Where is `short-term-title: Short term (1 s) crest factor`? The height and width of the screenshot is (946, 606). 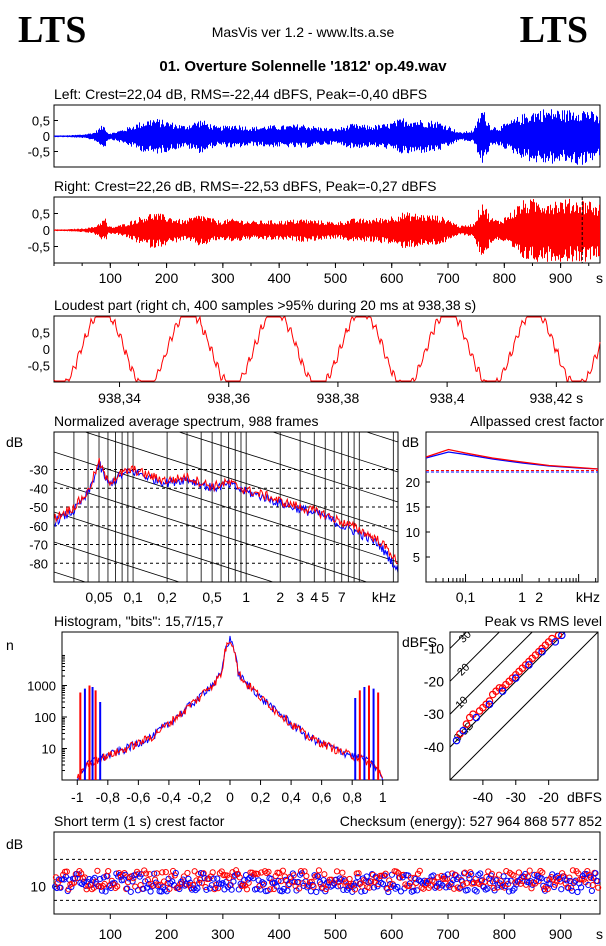 short-term-title: Short term (1 s) crest factor is located at coordinates (139, 821).